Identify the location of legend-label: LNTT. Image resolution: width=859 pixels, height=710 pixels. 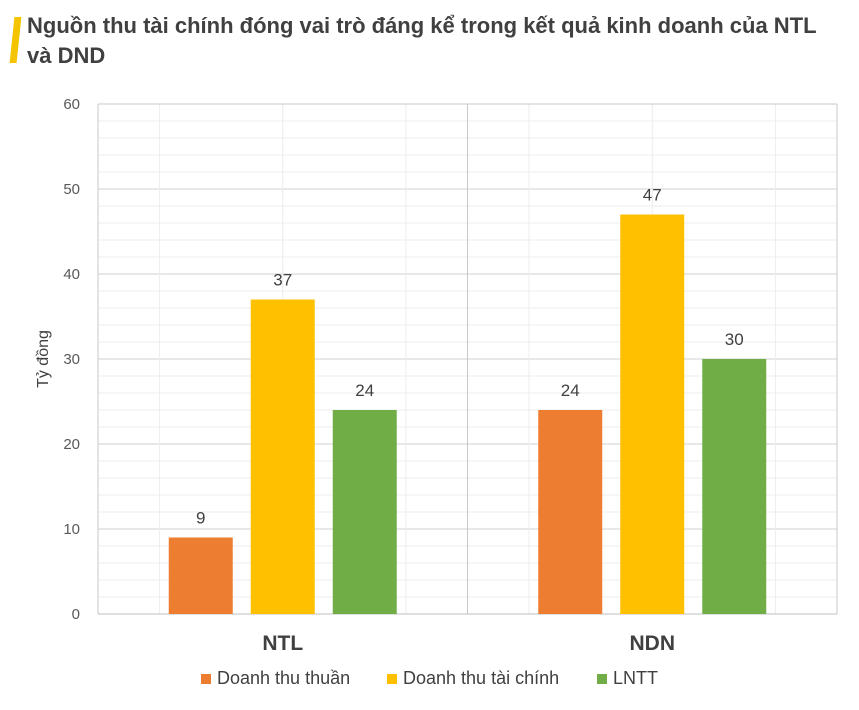
(635, 678).